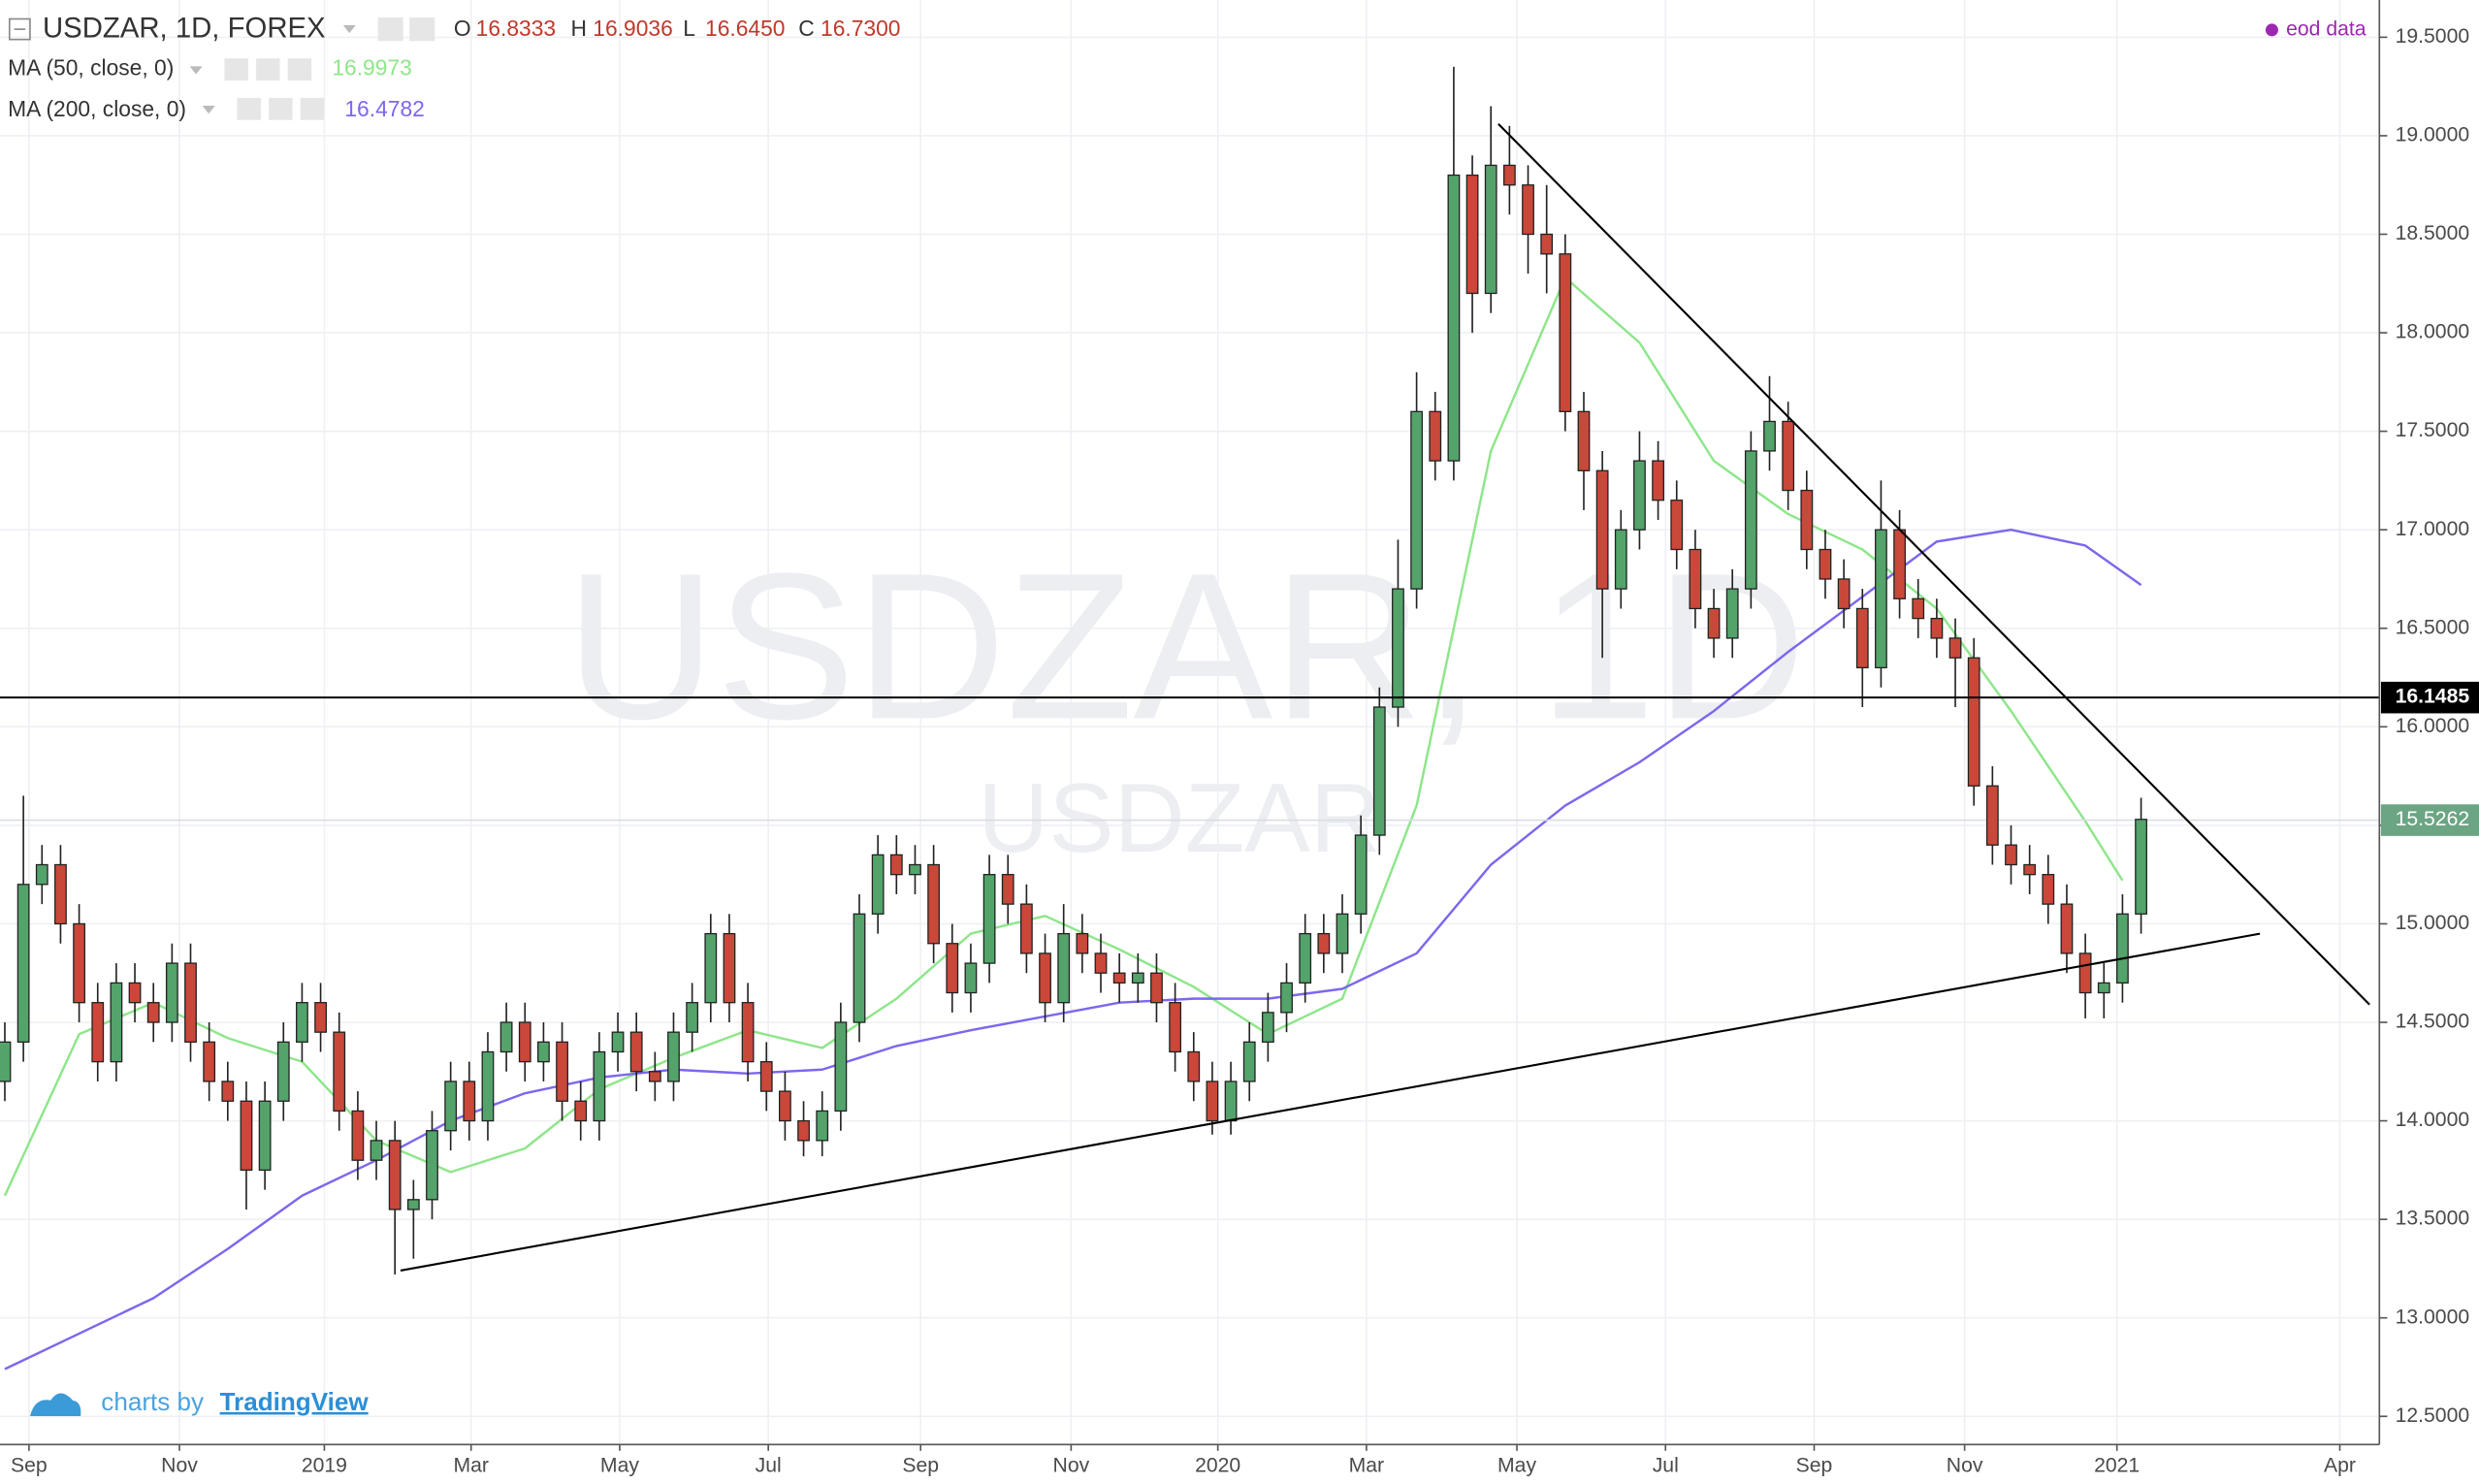 Image resolution: width=2479 pixels, height=1484 pixels. I want to click on ma200-settings-icon, so click(281, 109).